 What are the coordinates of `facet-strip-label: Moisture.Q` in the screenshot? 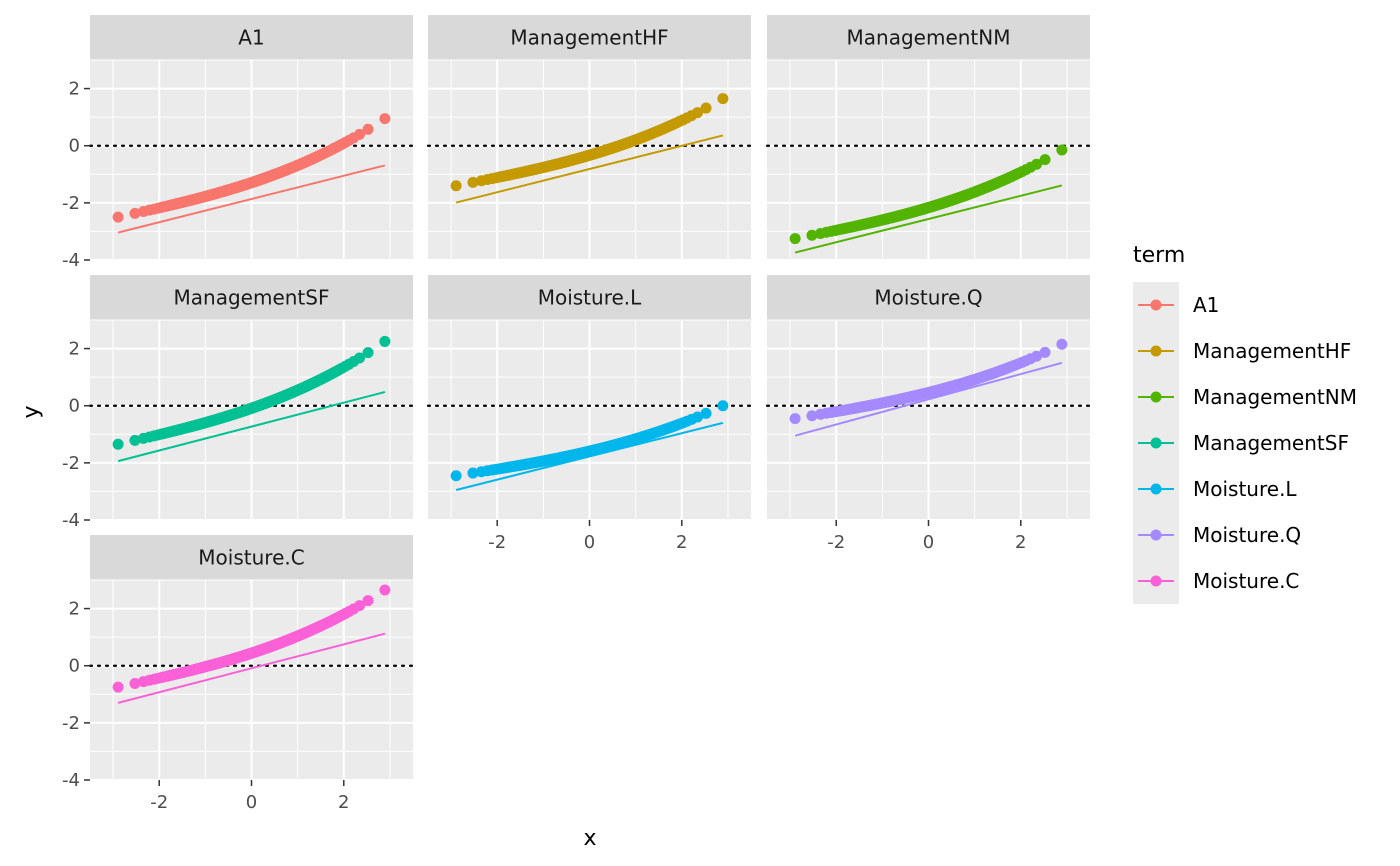 It's located at (928, 298).